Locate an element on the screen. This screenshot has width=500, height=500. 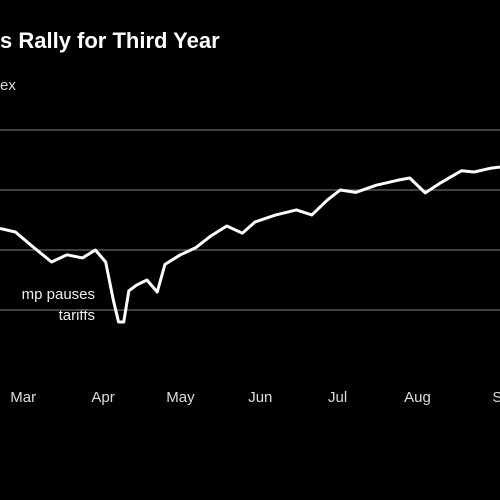
chart-subtitle: ex is located at coordinates (8, 85).